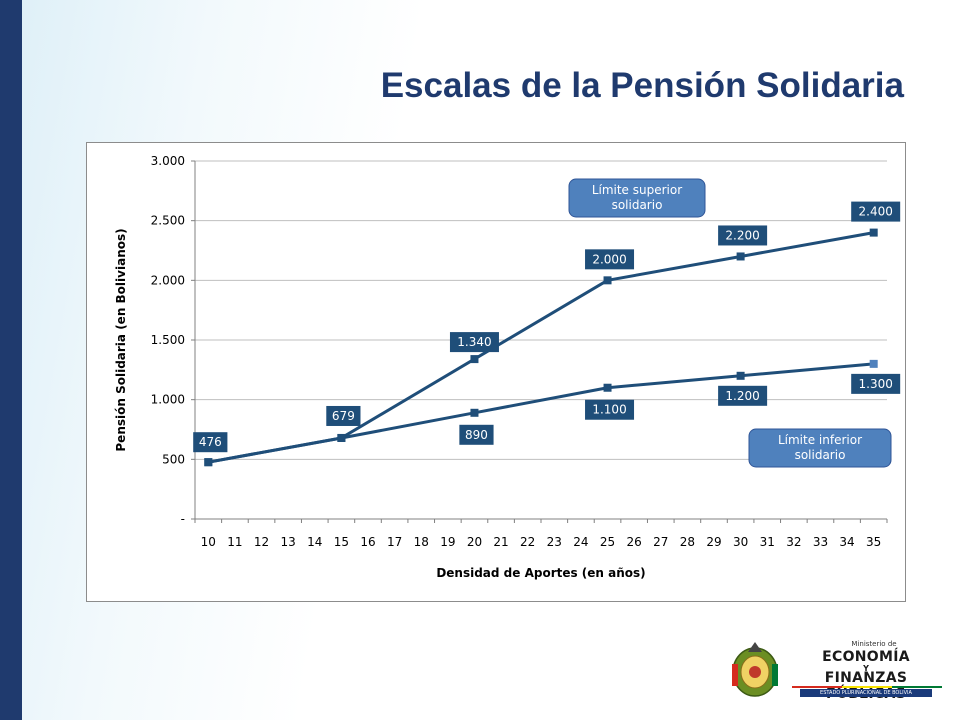 This screenshot has height=720, width=960. I want to click on callout-text-line: Límite superior, so click(637, 190).